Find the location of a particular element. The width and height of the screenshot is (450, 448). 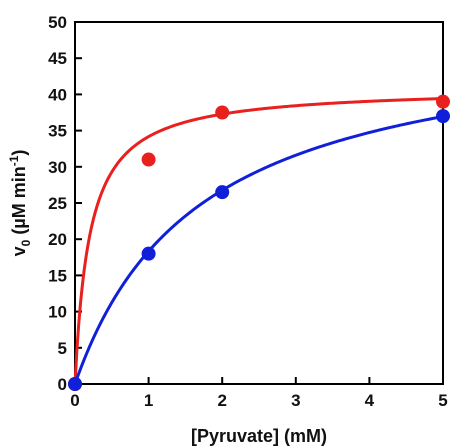

x-tick-label: 2 is located at coordinates (221, 400).